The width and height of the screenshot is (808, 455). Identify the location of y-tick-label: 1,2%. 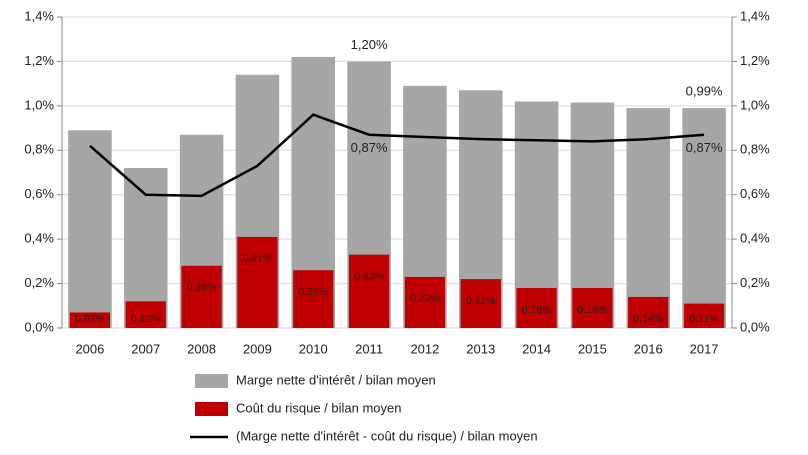
(39, 60).